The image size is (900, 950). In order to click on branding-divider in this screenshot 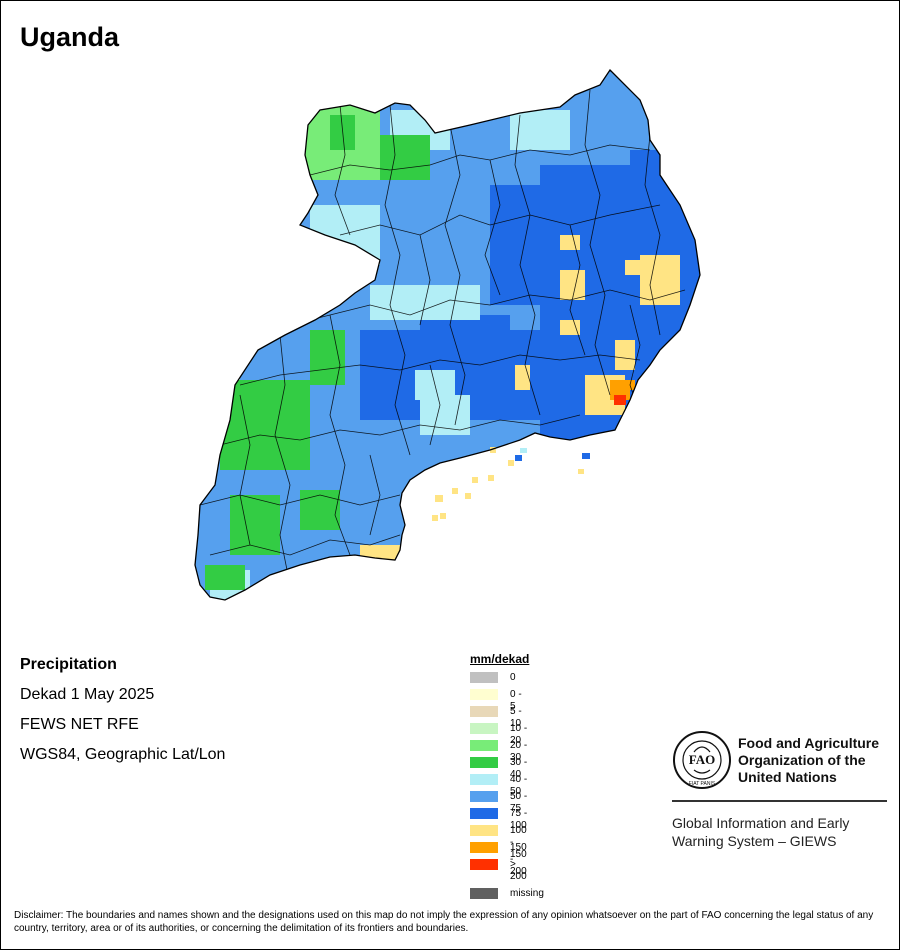, I will do `click(779, 801)`.